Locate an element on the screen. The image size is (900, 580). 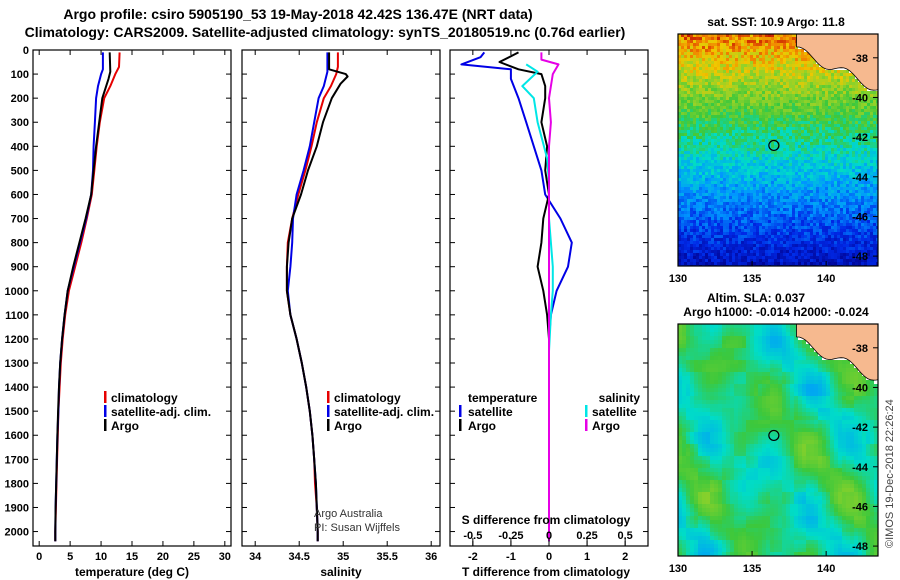
y-tick-label: 1300 is located at coordinates (17, 364).